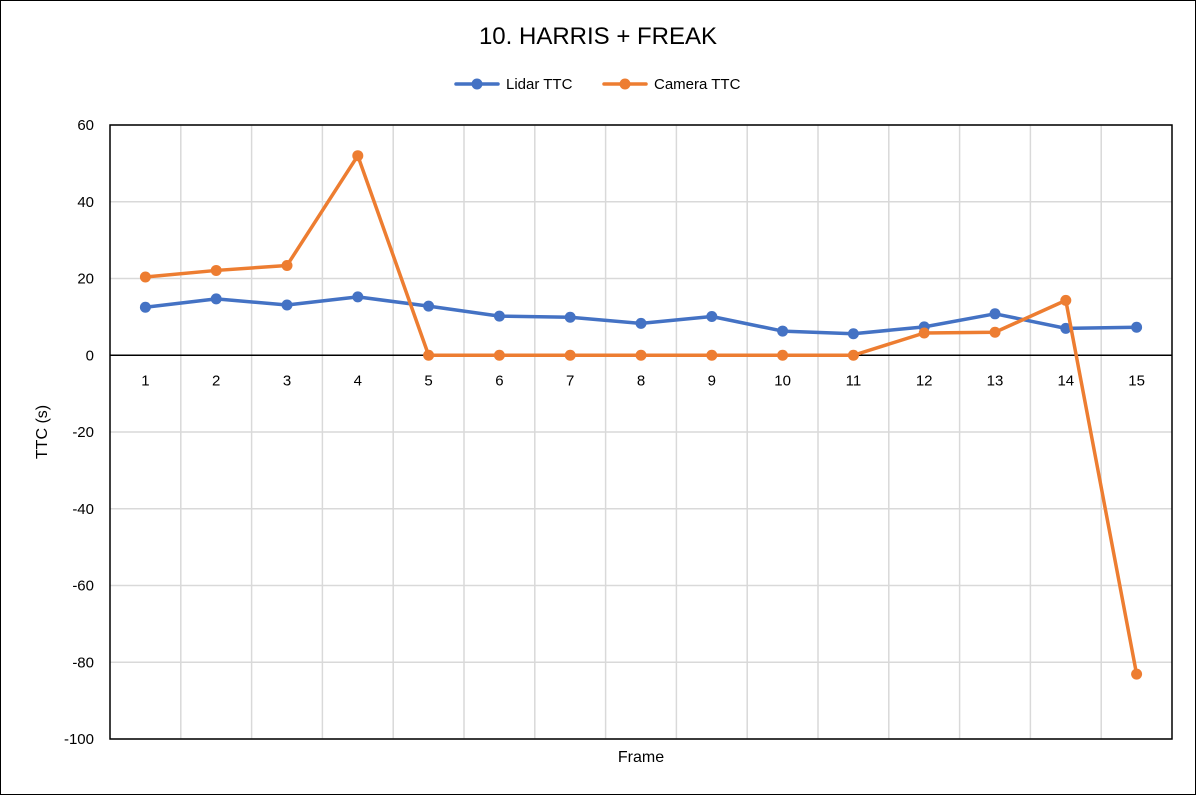 Image resolution: width=1196 pixels, height=795 pixels. I want to click on y-tick-label: 0, so click(90, 355).